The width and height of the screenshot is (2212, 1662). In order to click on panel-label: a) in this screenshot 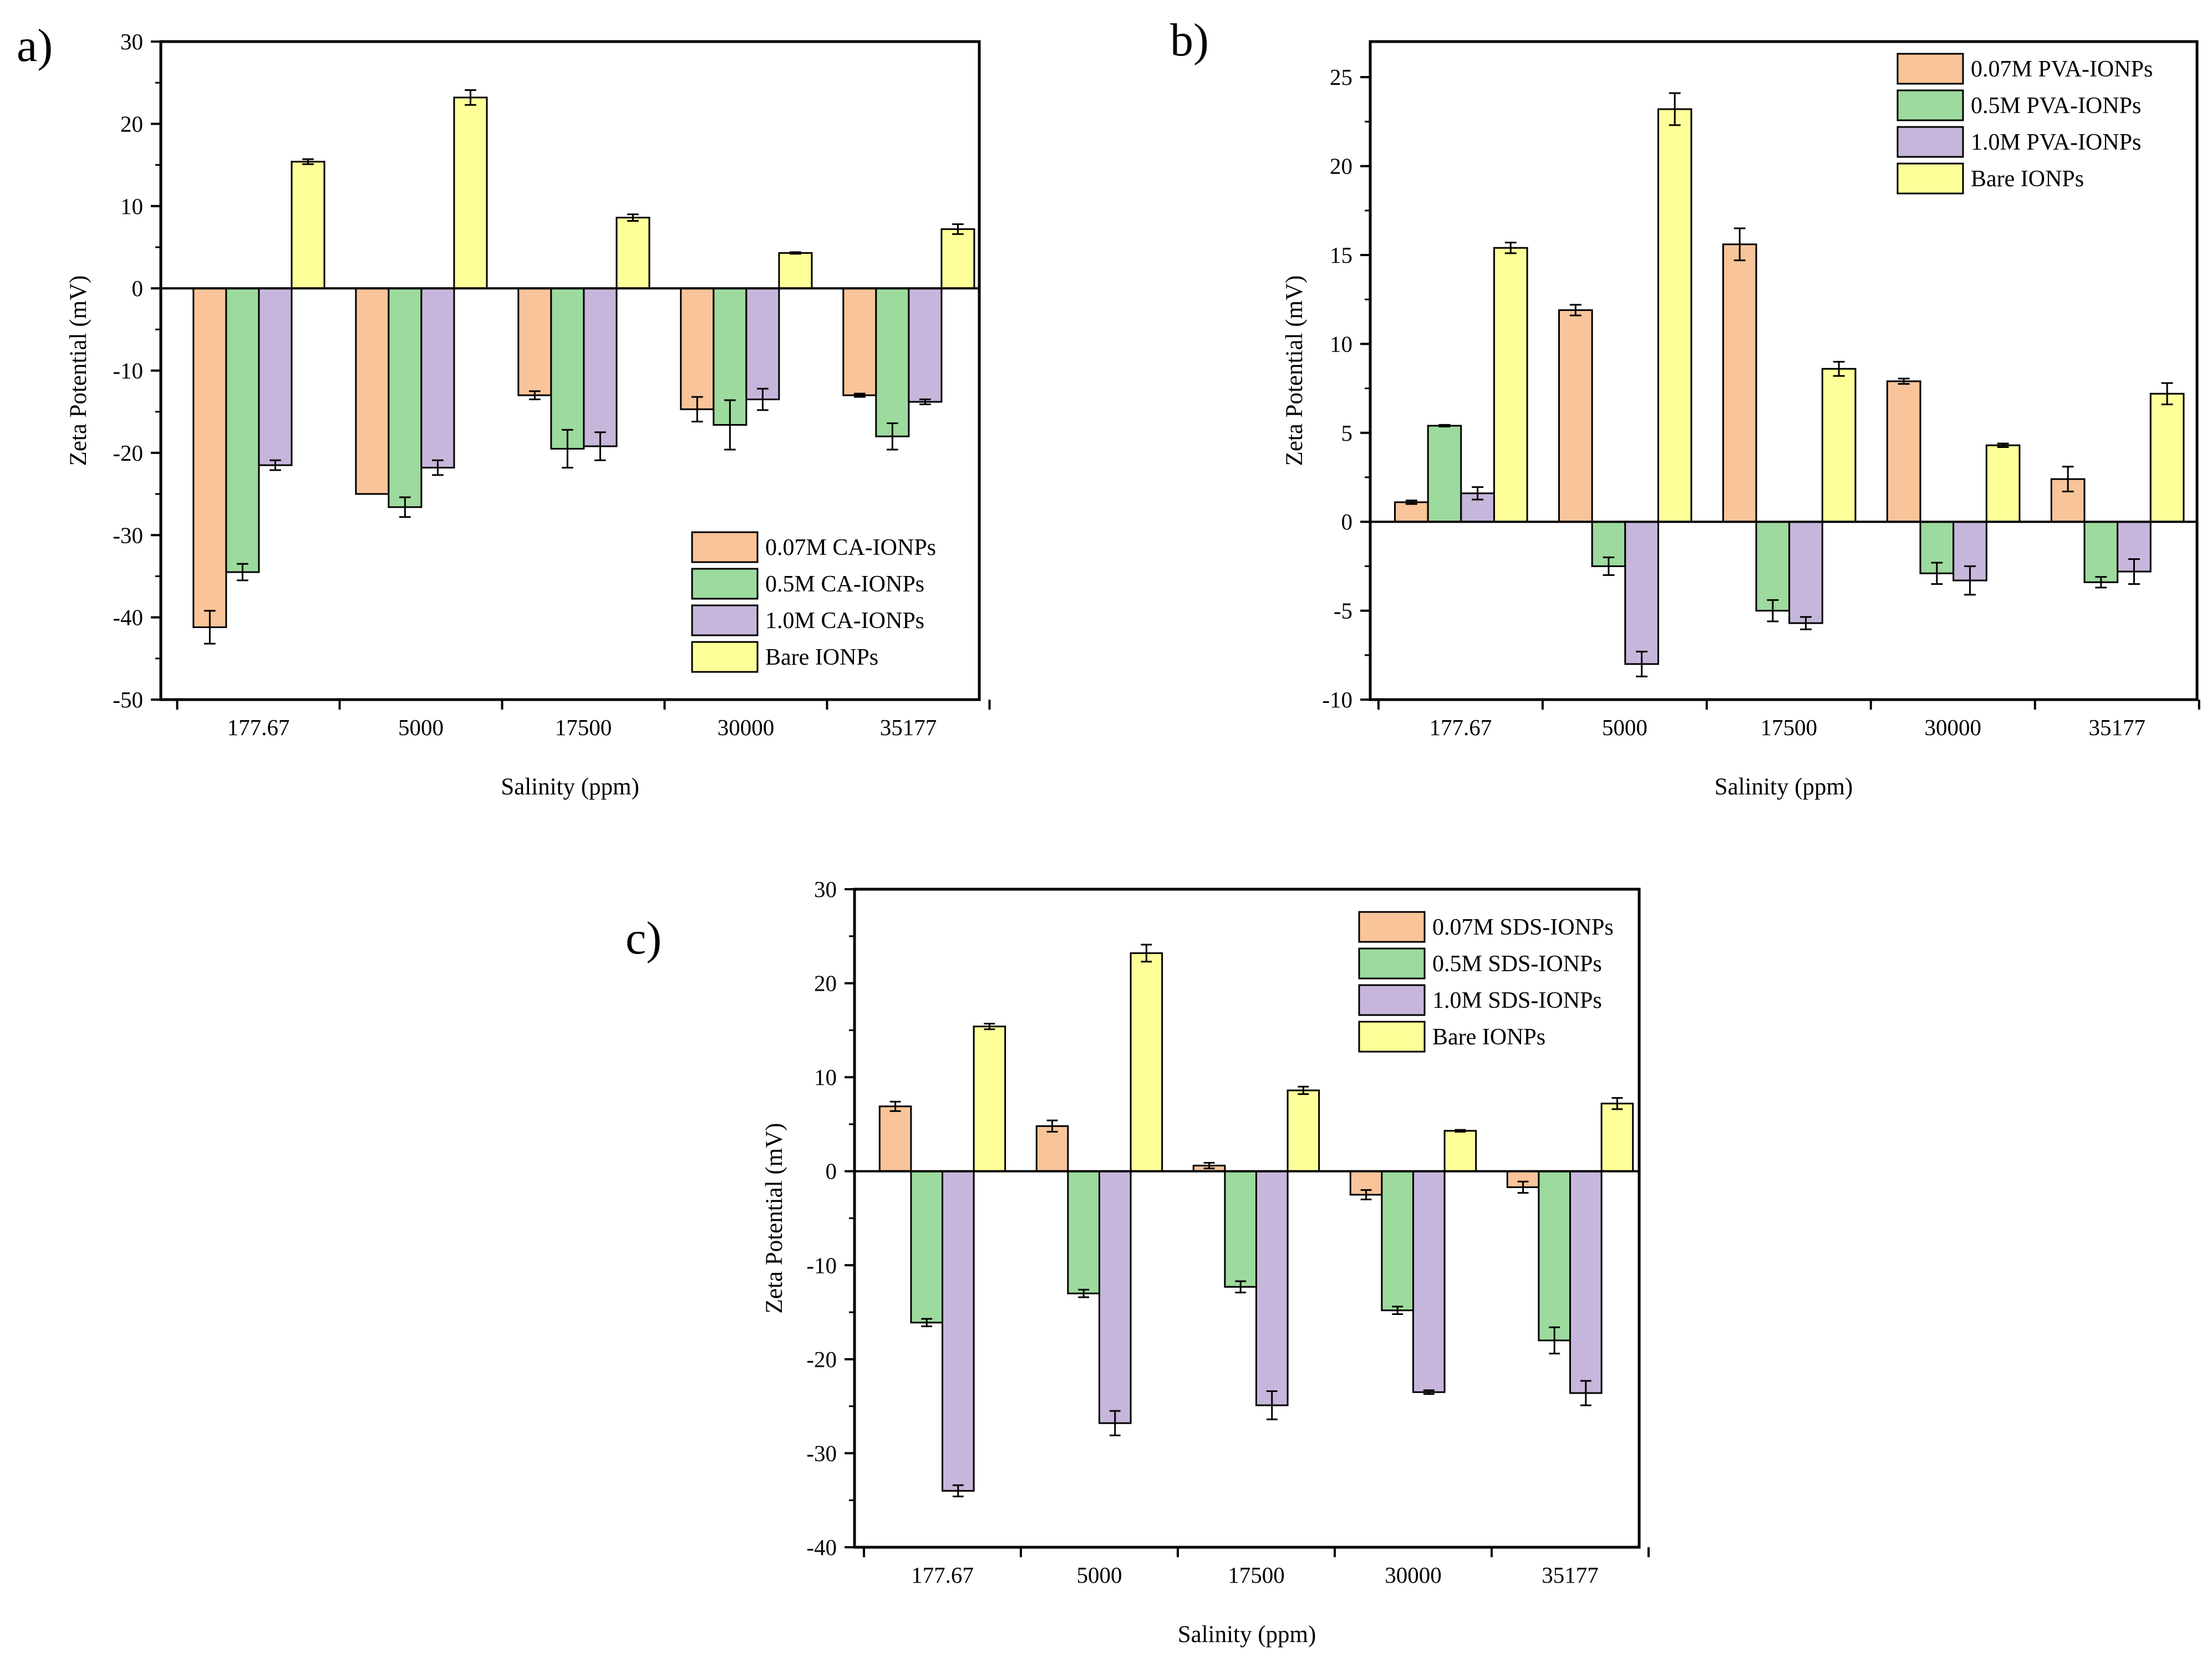, I will do `click(35, 46)`.